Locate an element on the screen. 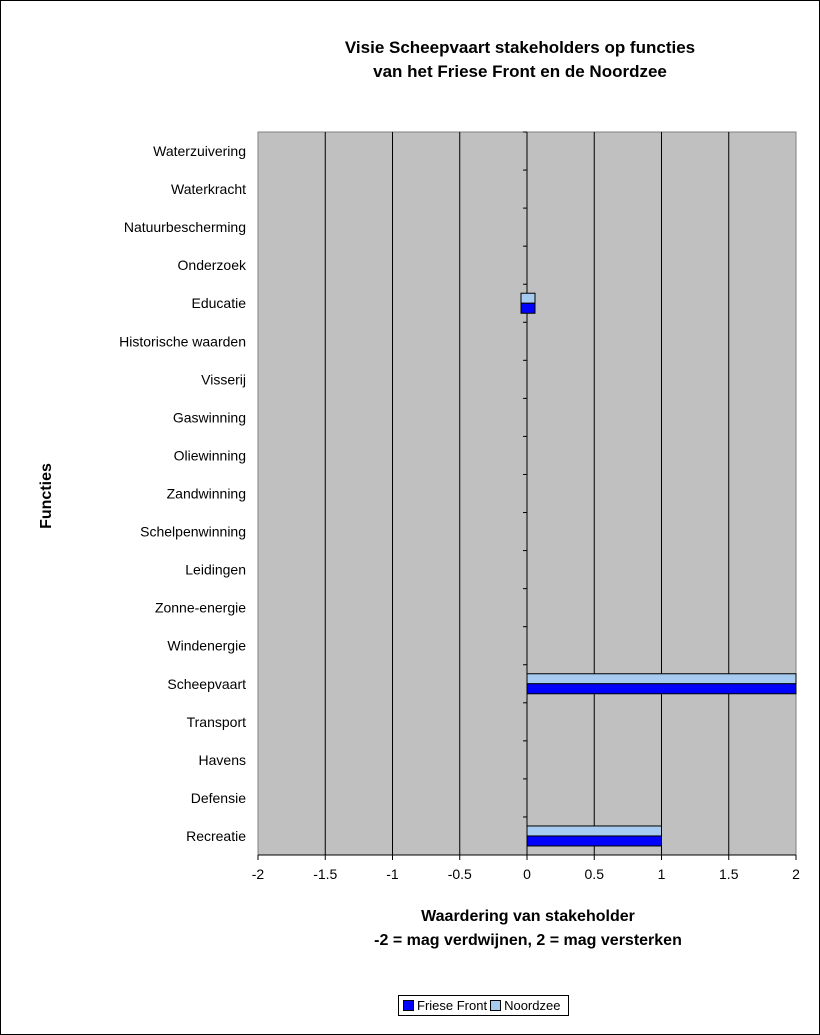 The height and width of the screenshot is (1035, 820). legend-swatch-noordzee is located at coordinates (496, 1005).